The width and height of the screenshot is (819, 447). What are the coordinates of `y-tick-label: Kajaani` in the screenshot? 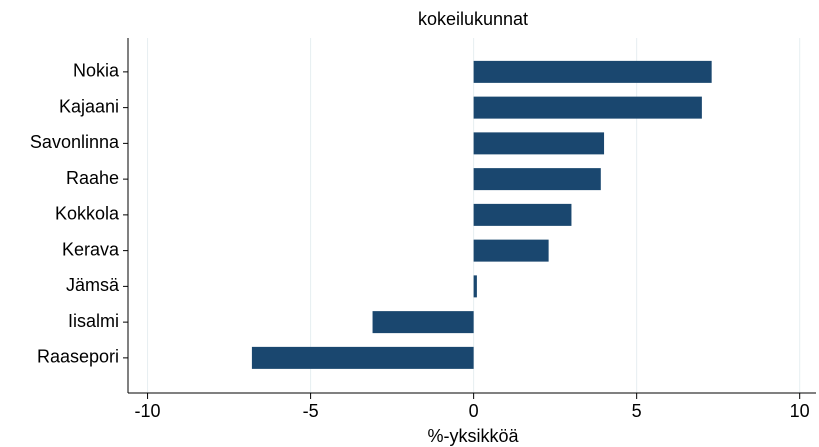 It's located at (89, 106).